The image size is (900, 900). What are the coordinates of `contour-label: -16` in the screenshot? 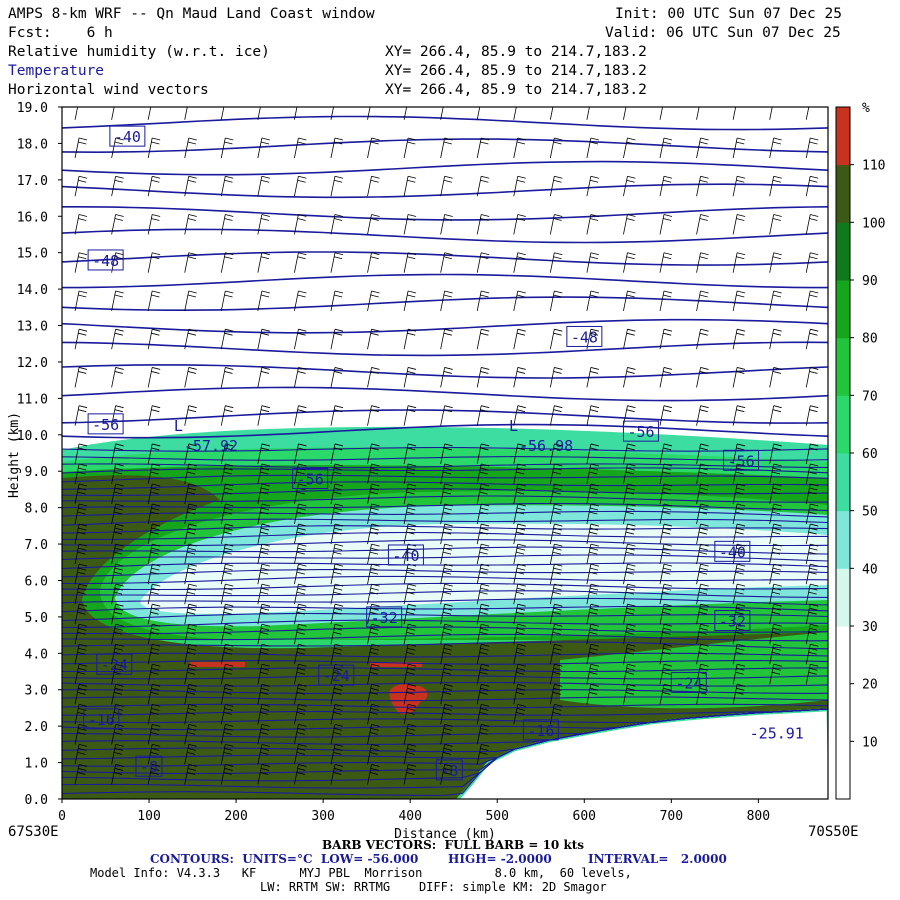 It's located at (101, 719).